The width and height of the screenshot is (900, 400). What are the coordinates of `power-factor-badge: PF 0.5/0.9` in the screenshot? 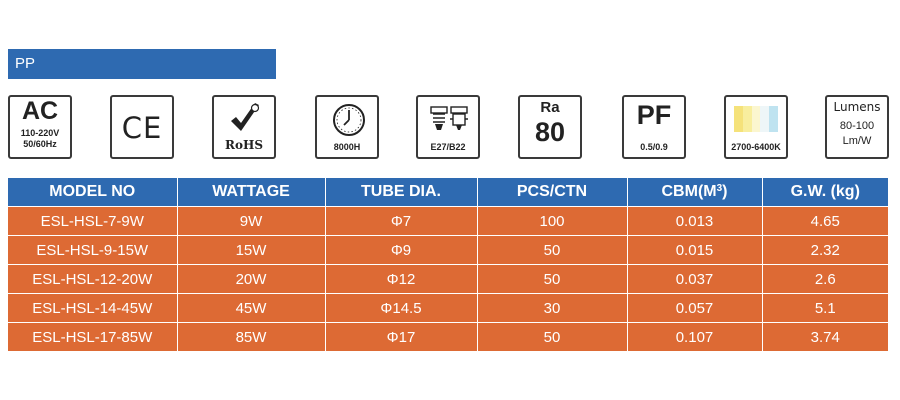 It's located at (654, 127).